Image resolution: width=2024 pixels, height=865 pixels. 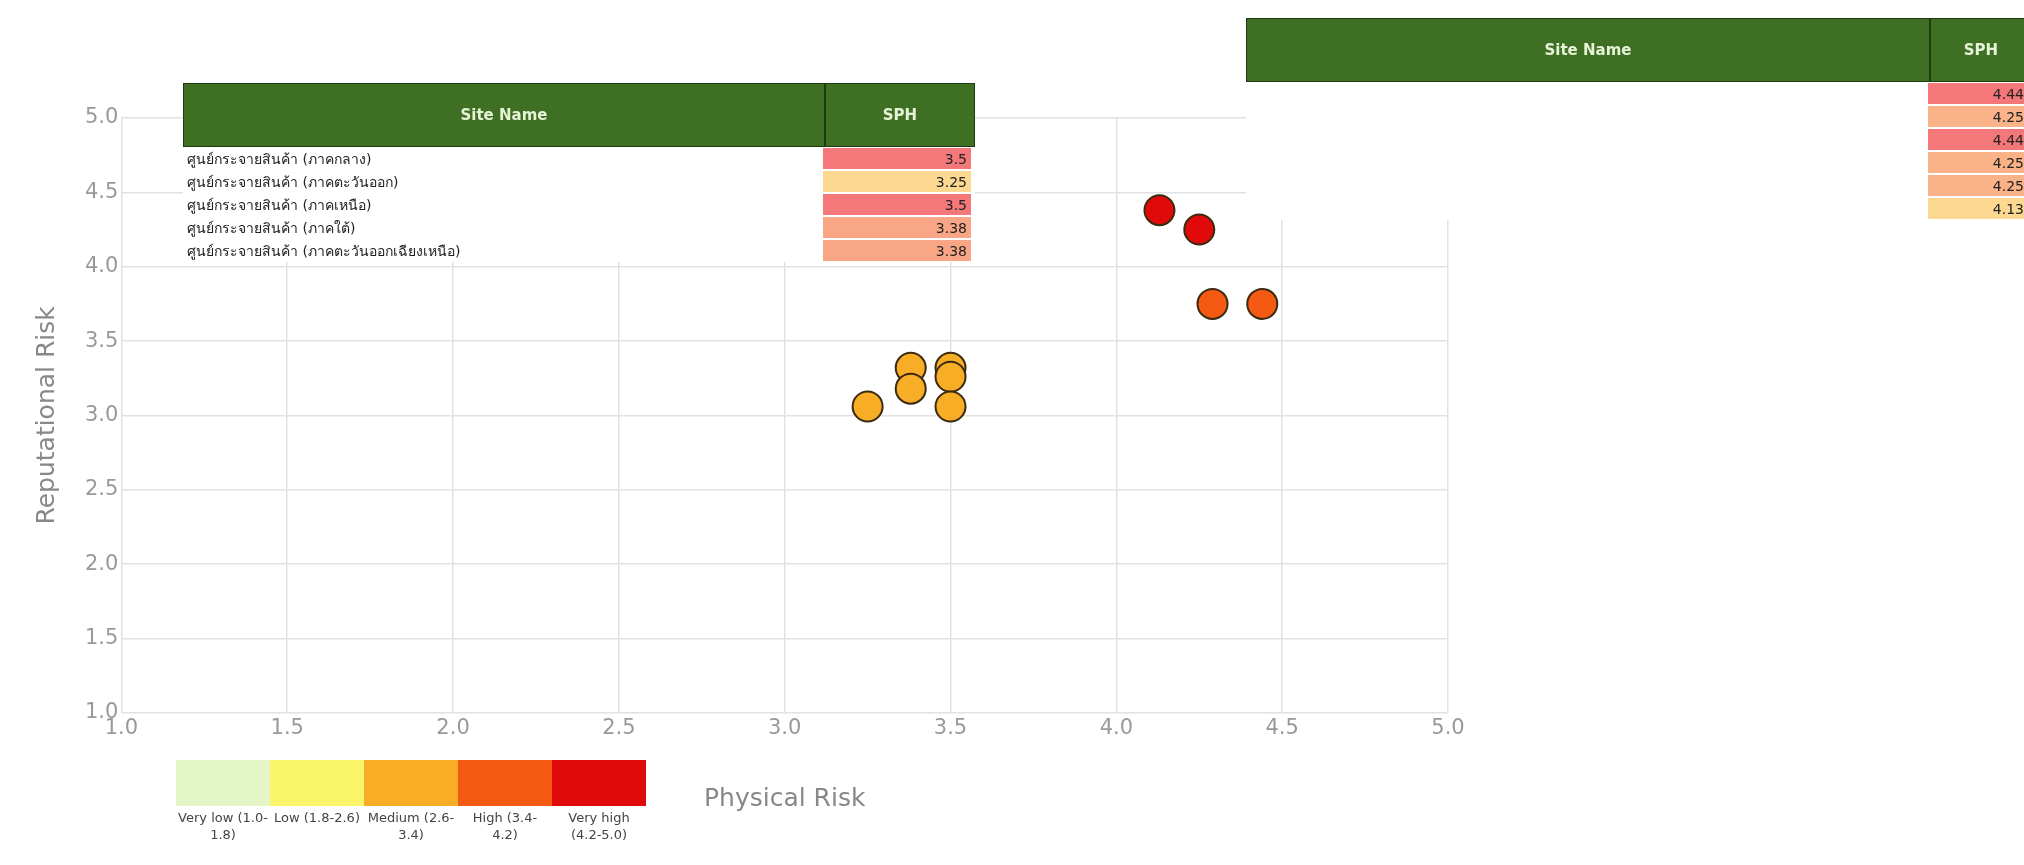 I want to click on y-tick-label: 3.0, so click(x=101, y=413).